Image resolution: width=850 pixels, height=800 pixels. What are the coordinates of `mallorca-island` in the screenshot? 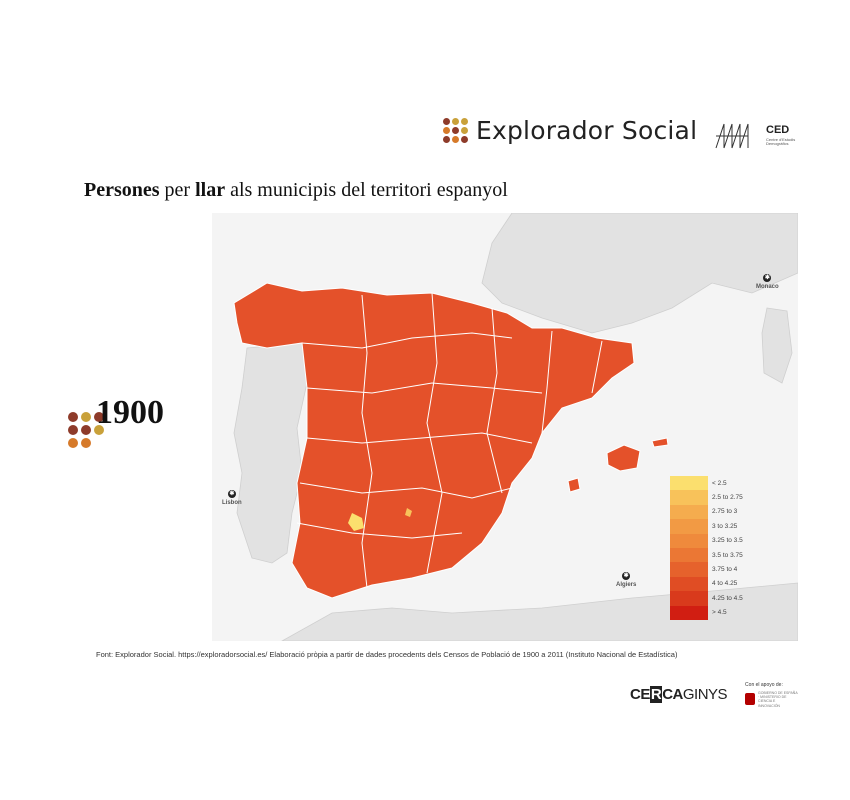 It's located at (623, 458).